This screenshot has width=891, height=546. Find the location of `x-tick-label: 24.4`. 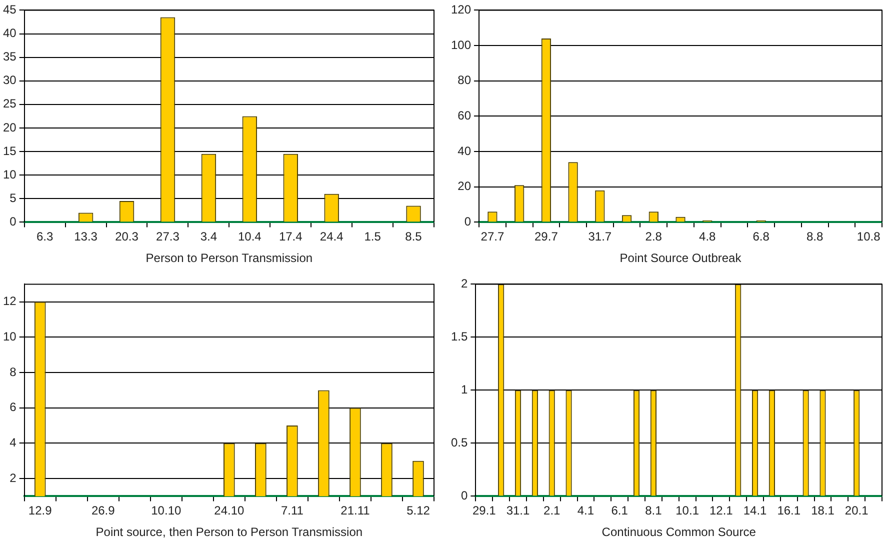

x-tick-label: 24.4 is located at coordinates (332, 237).